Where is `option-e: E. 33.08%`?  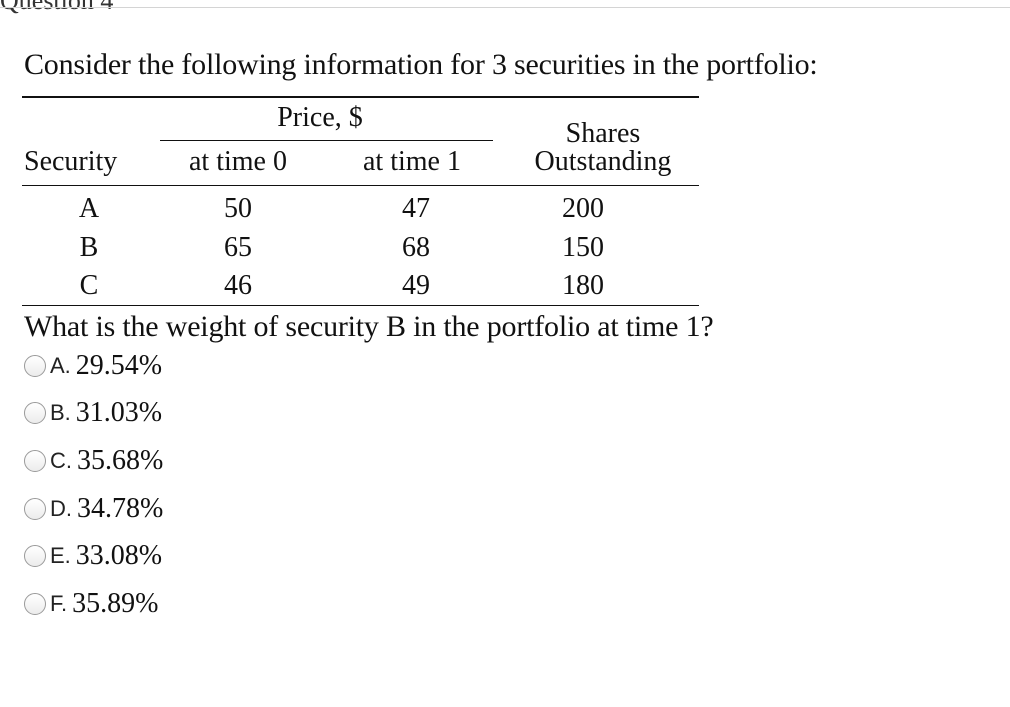 option-e: E. 33.08% is located at coordinates (93, 555).